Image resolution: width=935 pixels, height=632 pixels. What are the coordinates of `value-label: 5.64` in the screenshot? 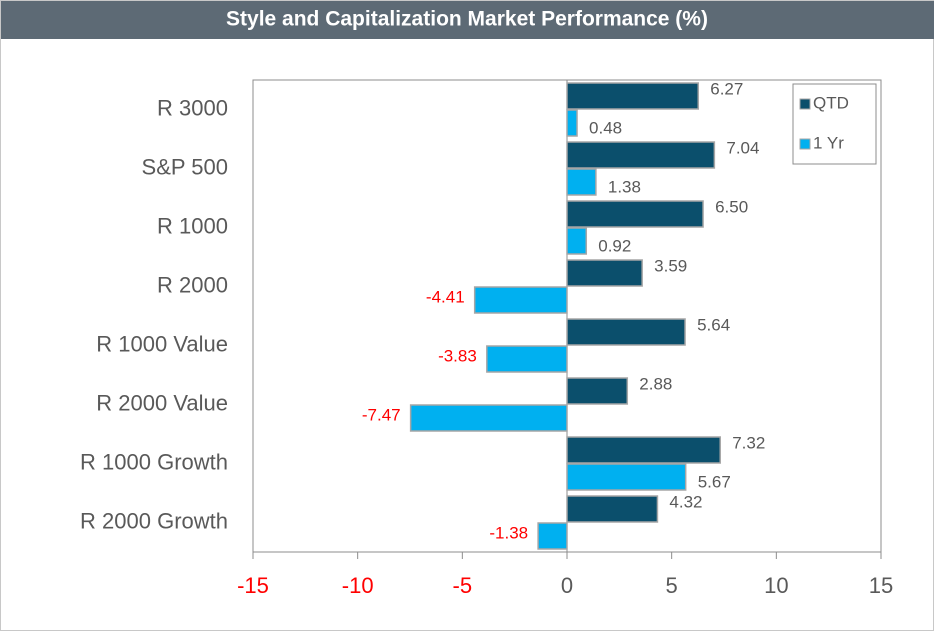 It's located at (713, 324).